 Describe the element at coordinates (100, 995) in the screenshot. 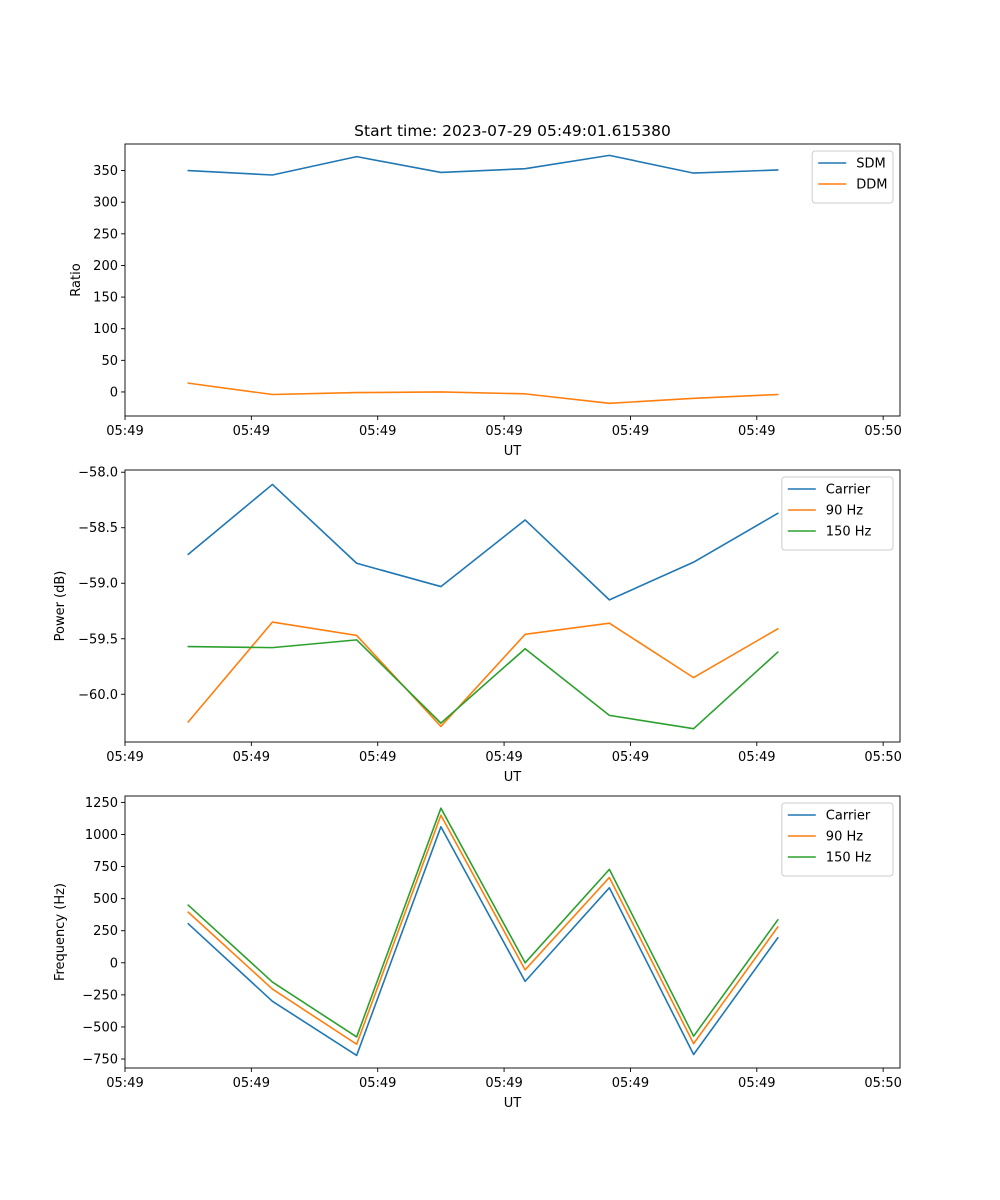

I see `y-tick-label: −250` at that location.